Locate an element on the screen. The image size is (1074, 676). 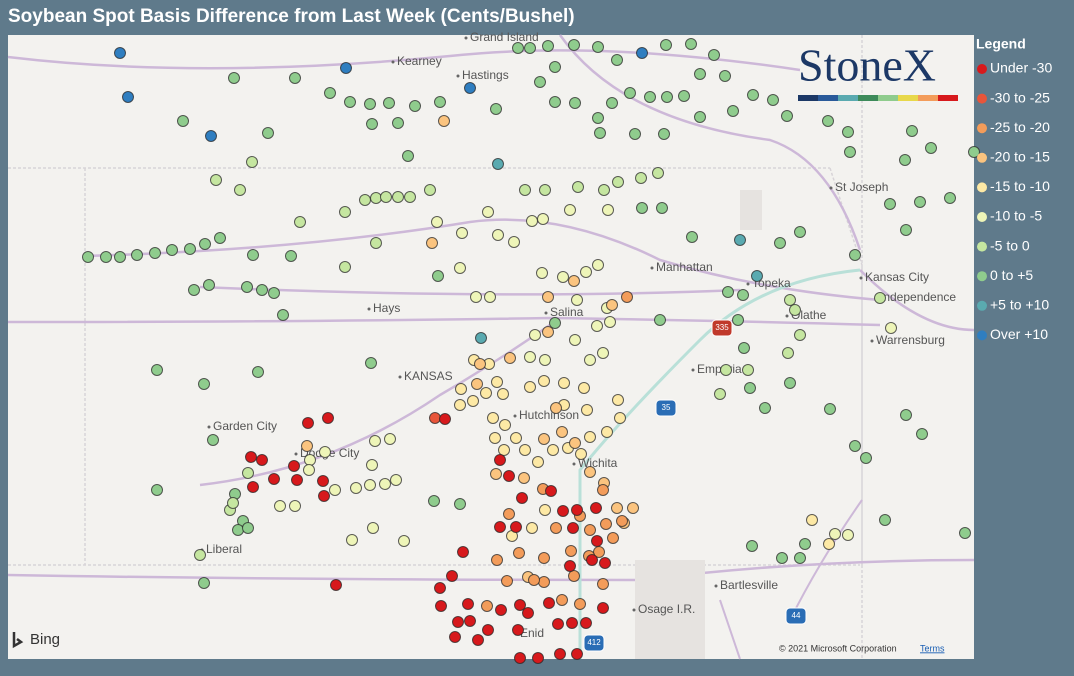
bing-icon is located at coordinates (18, 640).